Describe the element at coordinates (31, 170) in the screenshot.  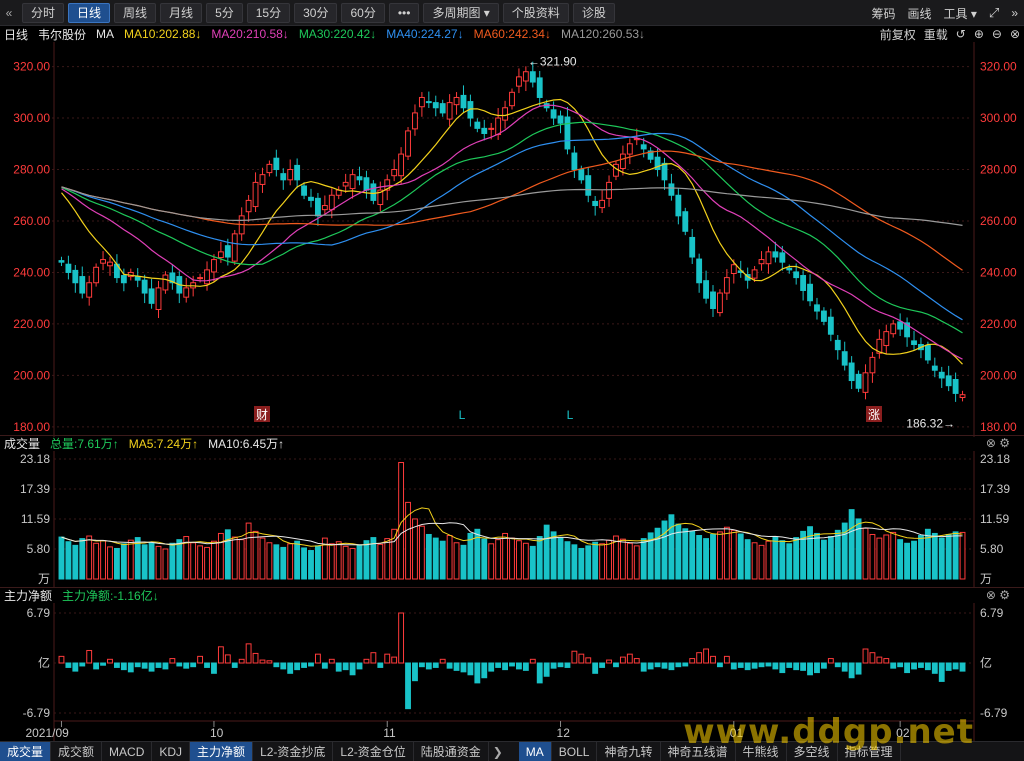
I see `price-tick-label: 280.00` at that location.